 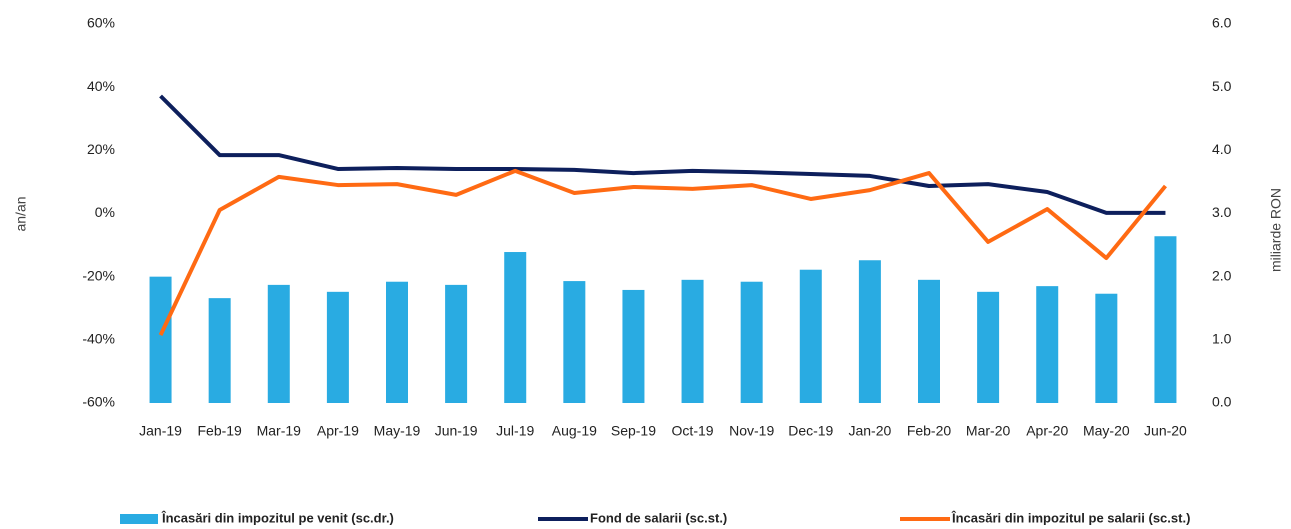 I want to click on y-tick-label: 40%, so click(x=101, y=86).